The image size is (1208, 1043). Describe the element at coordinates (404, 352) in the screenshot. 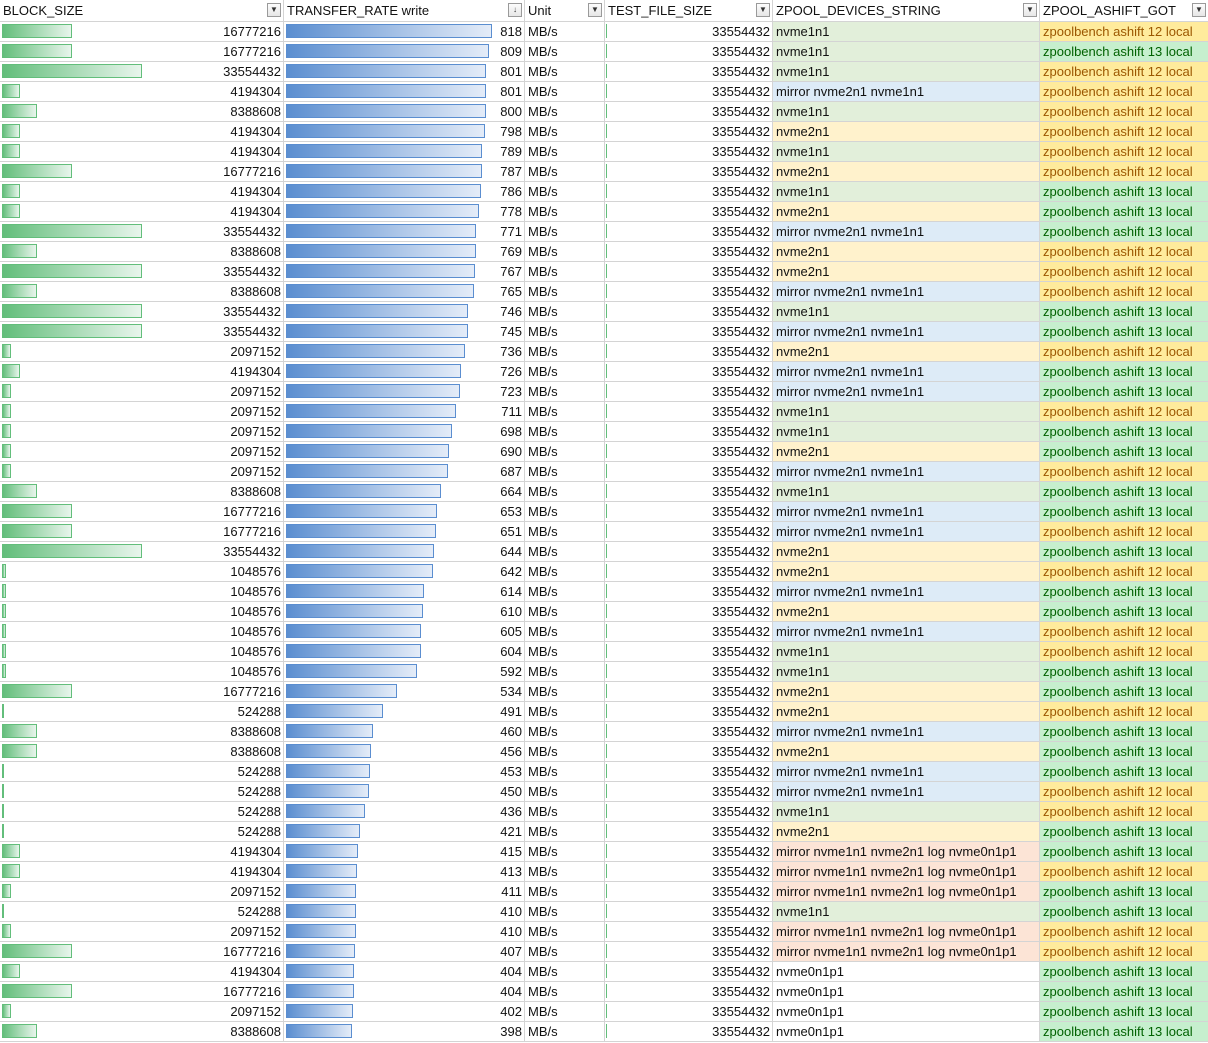

I see `cell-transfer-rate: 736` at that location.